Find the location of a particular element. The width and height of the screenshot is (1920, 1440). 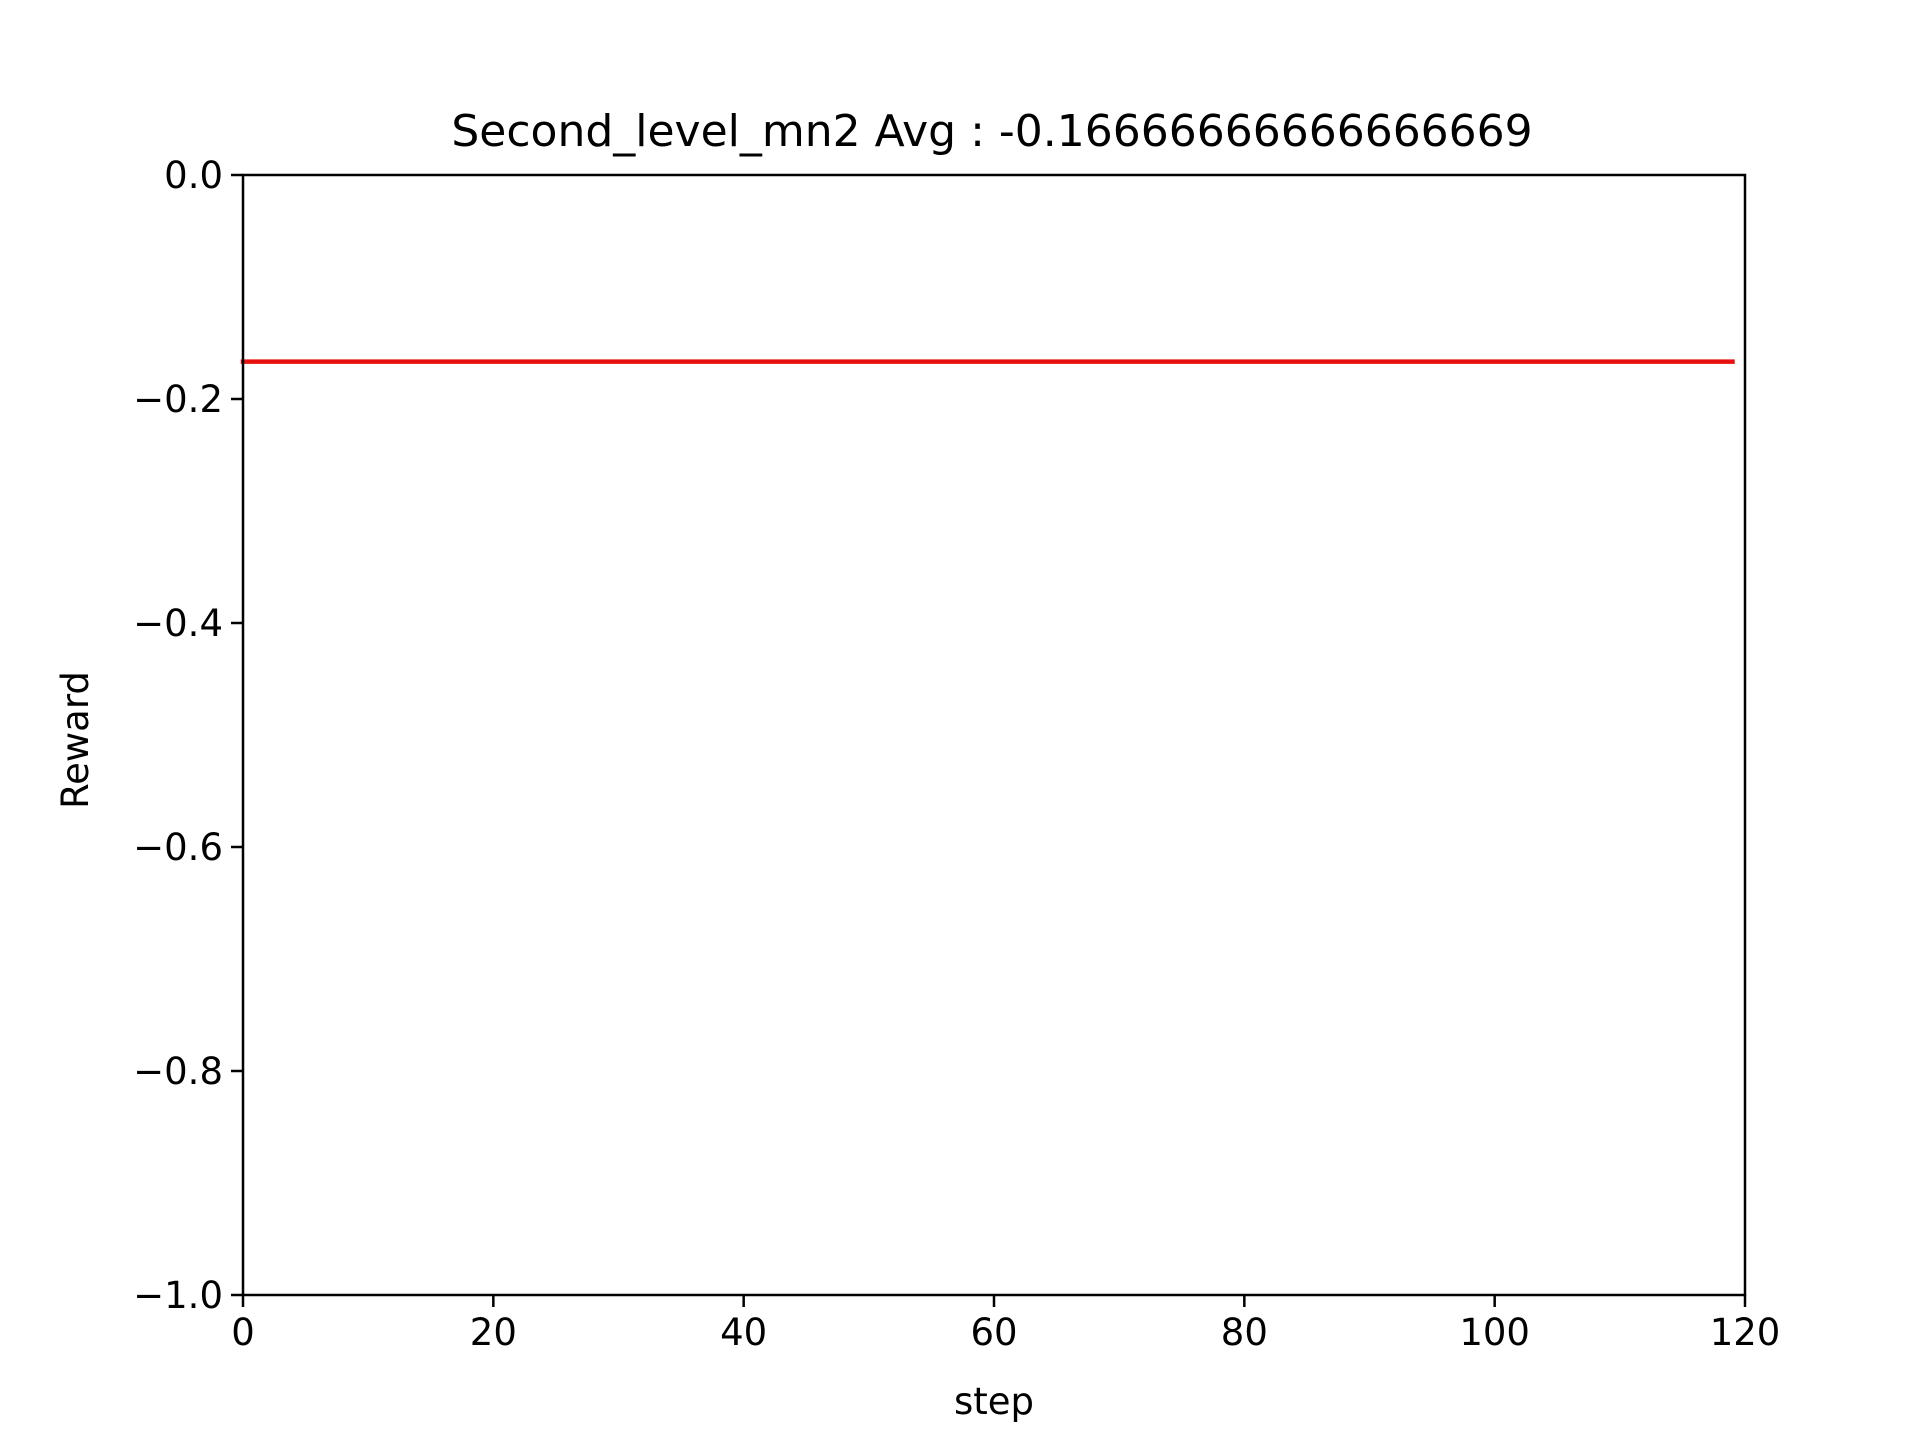

x-axis-label: step is located at coordinates (994, 1401).